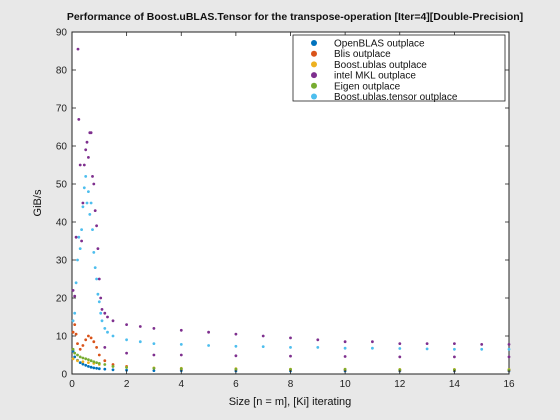 The height and width of the screenshot is (420, 560). Describe the element at coordinates (290, 402) in the screenshot. I see `x-axis-label: Size [n = m], [Ki] iterating` at that location.